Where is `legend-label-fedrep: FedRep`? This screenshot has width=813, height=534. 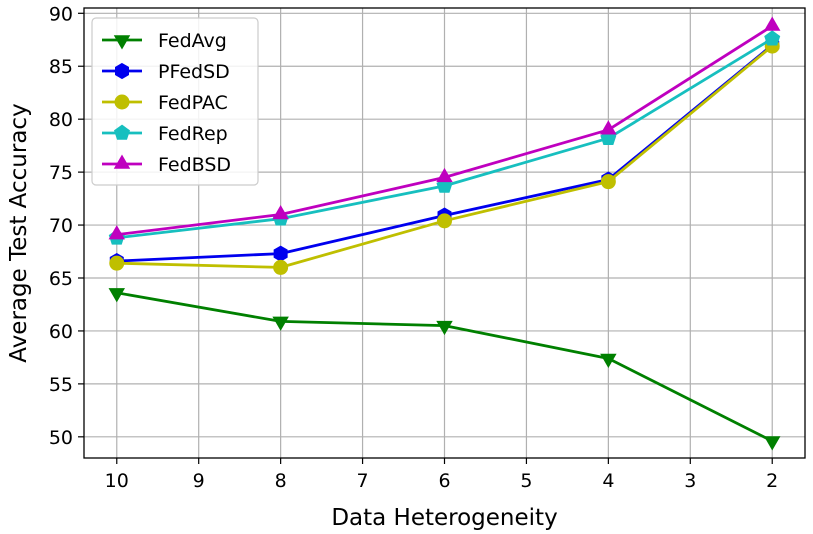
legend-label-fedrep: FedRep is located at coordinates (193, 134).